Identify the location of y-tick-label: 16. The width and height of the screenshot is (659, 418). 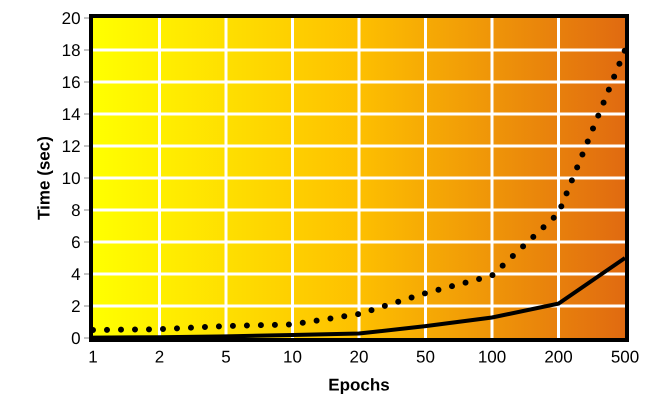
(71, 82).